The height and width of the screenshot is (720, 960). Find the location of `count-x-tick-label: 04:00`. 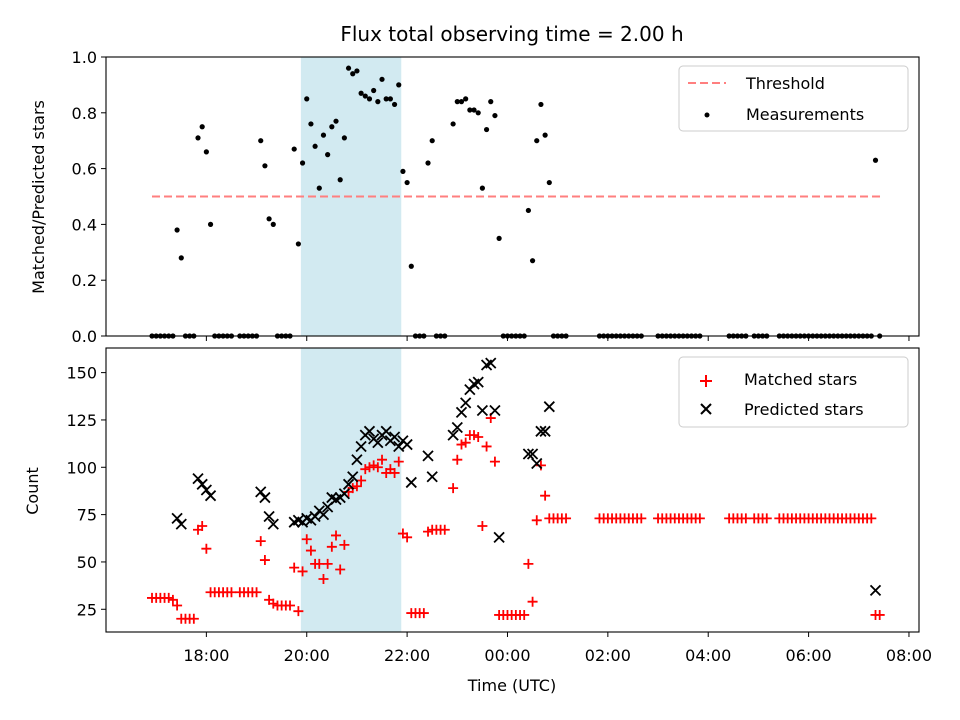

count-x-tick-label: 04:00 is located at coordinates (708, 655).